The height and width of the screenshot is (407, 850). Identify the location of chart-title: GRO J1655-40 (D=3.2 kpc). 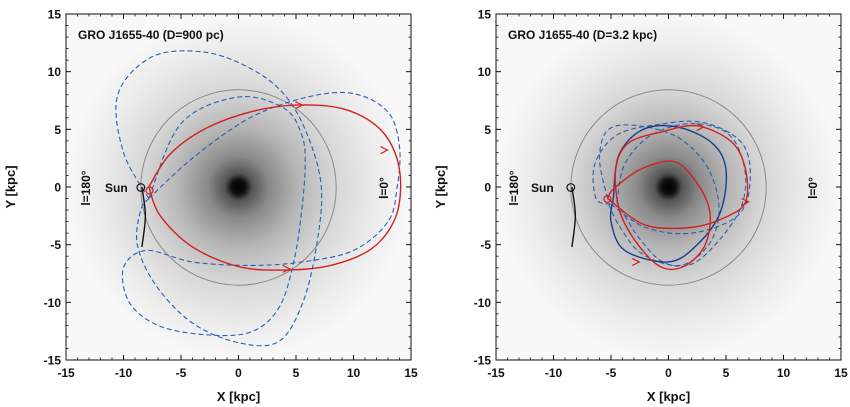
(582, 35).